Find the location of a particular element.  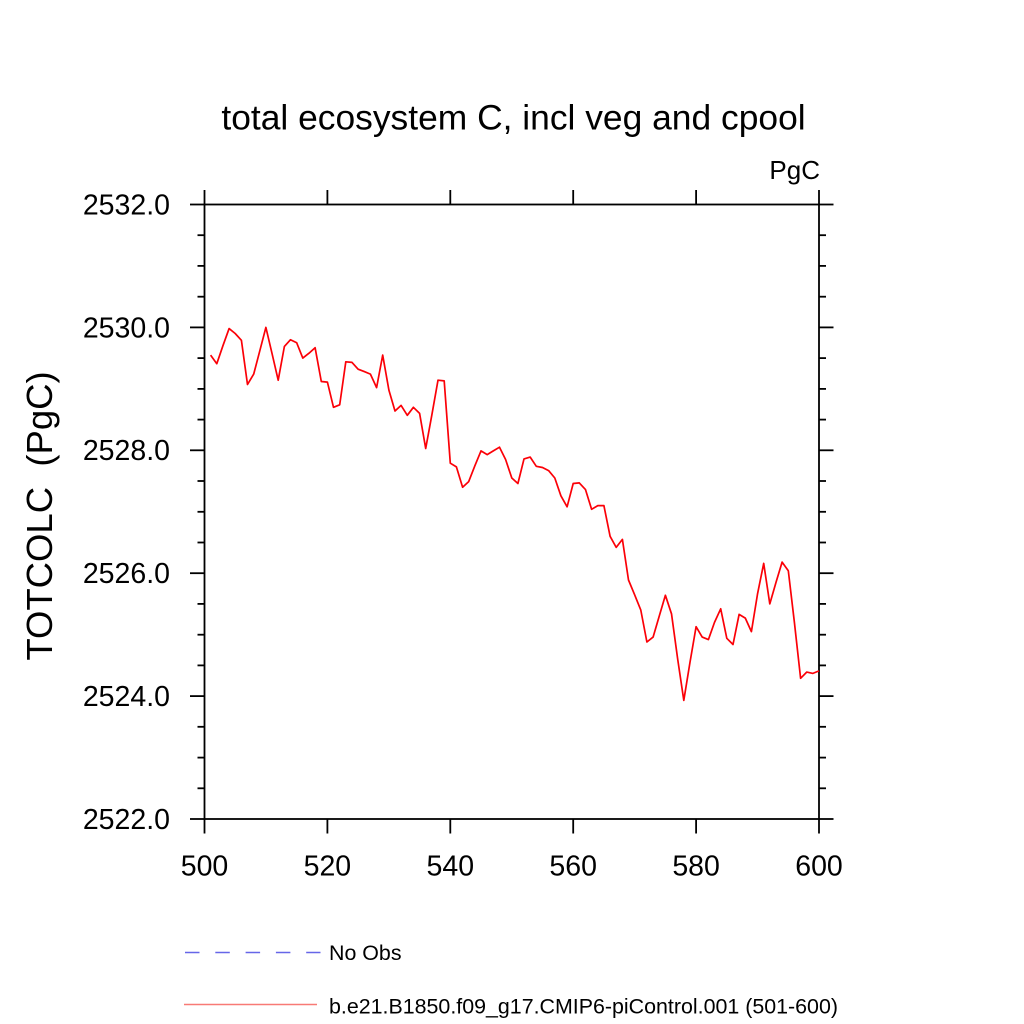

svg-text: 2524.0 is located at coordinates (126, 697).